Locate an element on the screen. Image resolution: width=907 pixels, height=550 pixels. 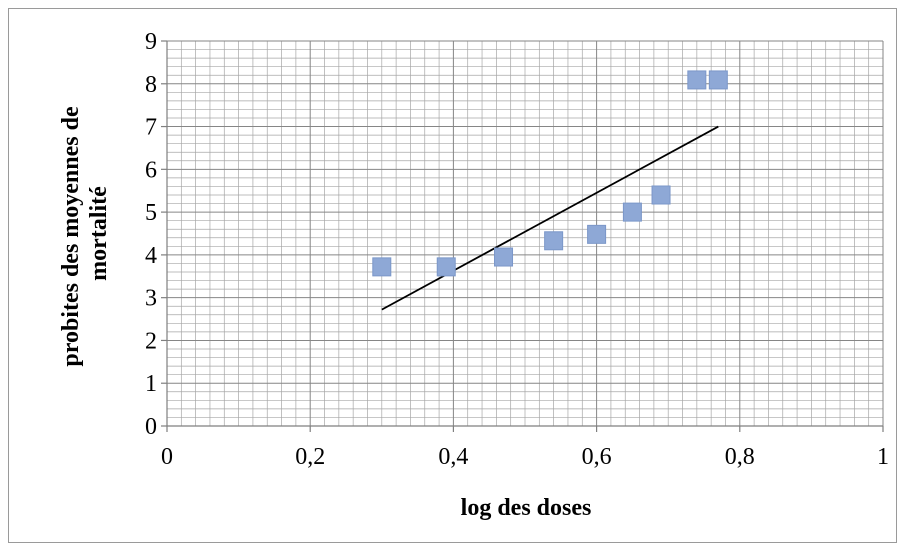
data-points is located at coordinates (550, 173).